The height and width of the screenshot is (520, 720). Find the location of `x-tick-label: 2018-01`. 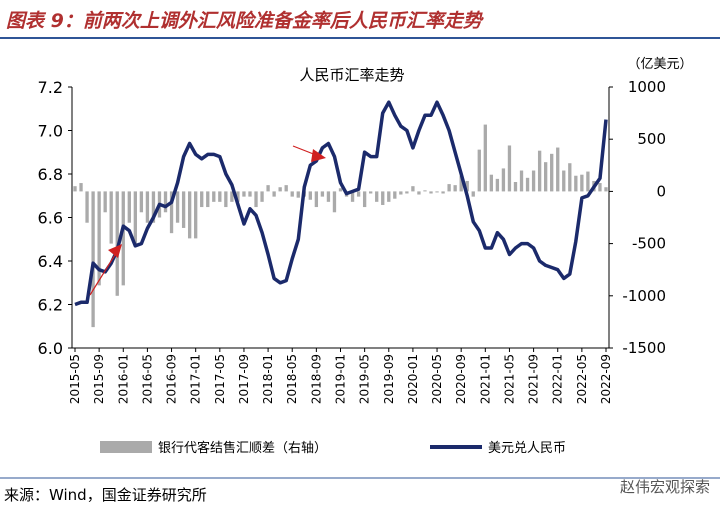

x-tick-label: 2018-01 is located at coordinates (268, 379).